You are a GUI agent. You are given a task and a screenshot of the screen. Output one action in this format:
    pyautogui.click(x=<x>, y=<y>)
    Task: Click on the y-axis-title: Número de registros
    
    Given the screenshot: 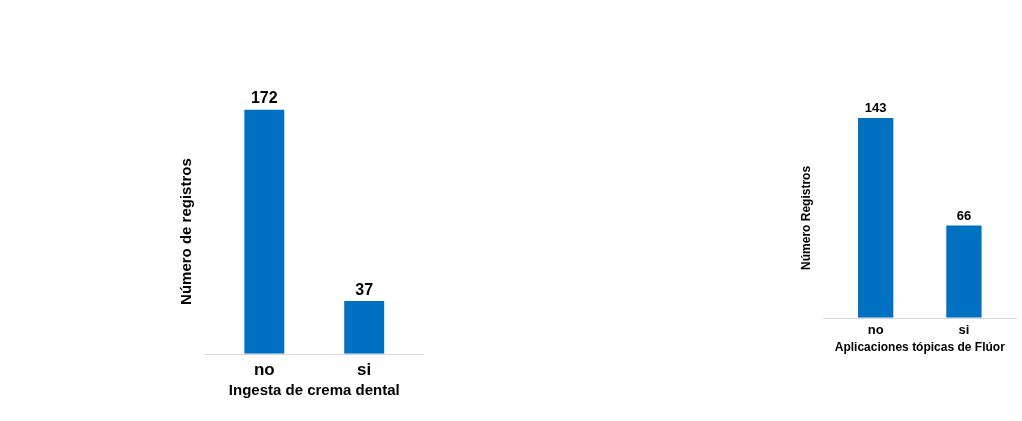 What is the action you would take?
    pyautogui.click(x=185, y=231)
    